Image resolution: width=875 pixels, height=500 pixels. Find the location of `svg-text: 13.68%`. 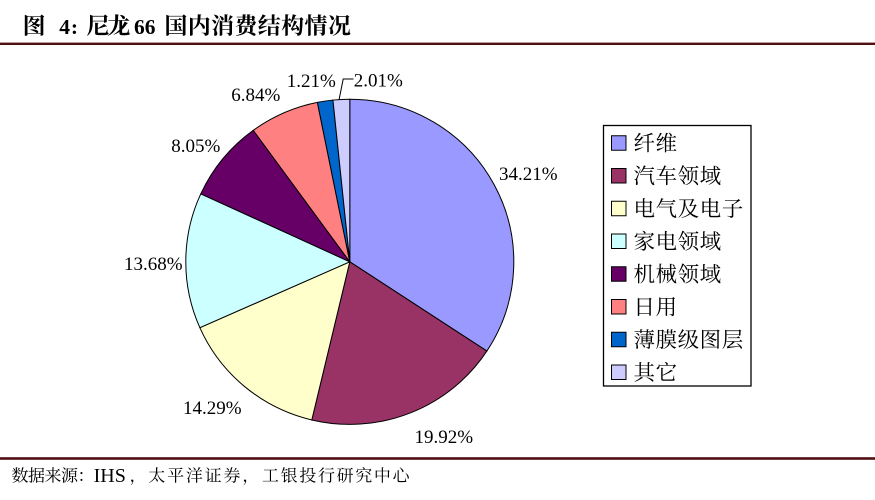

svg-text: 13.68% is located at coordinates (153, 264).